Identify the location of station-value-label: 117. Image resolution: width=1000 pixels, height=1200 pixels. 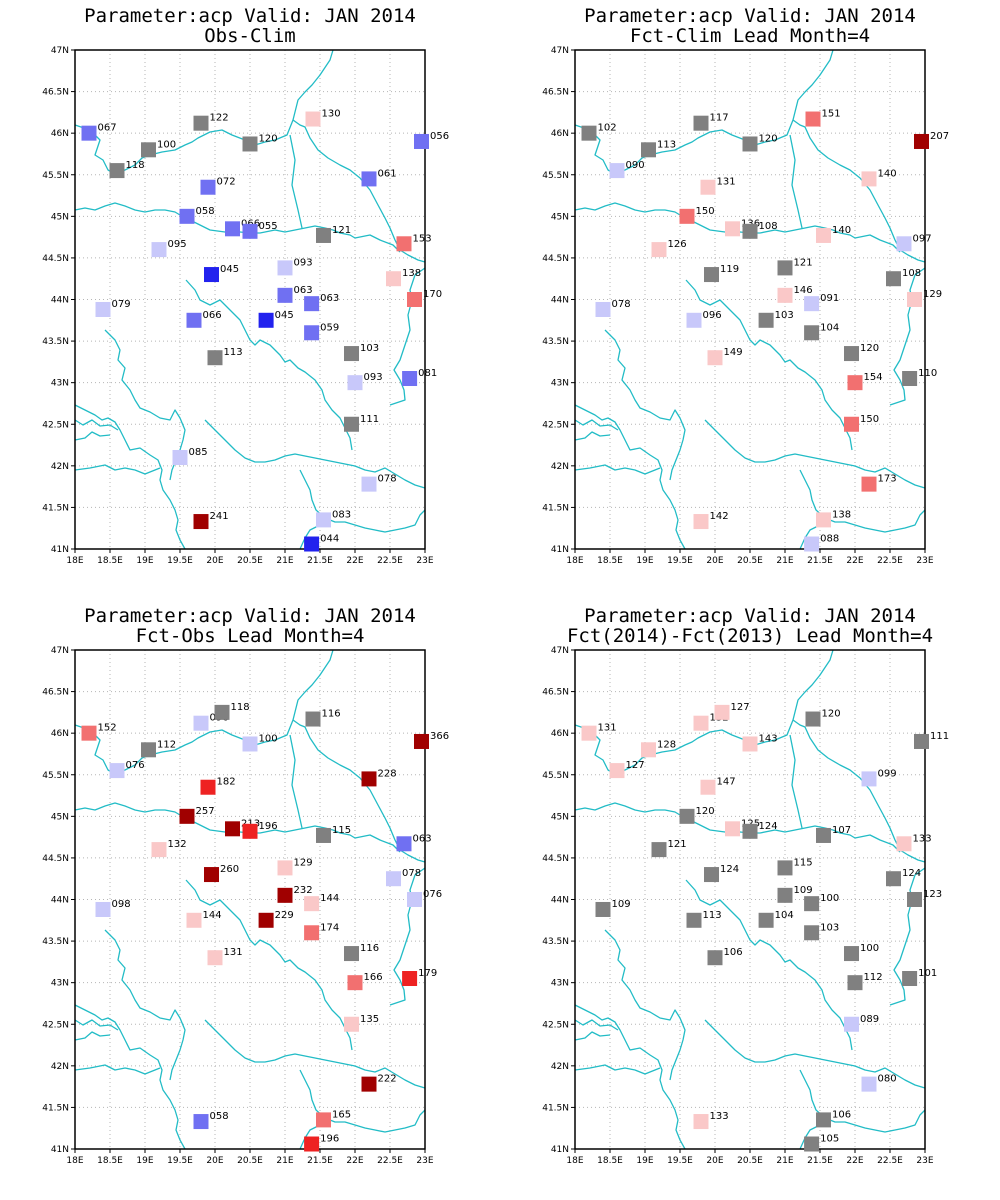
(719, 118).